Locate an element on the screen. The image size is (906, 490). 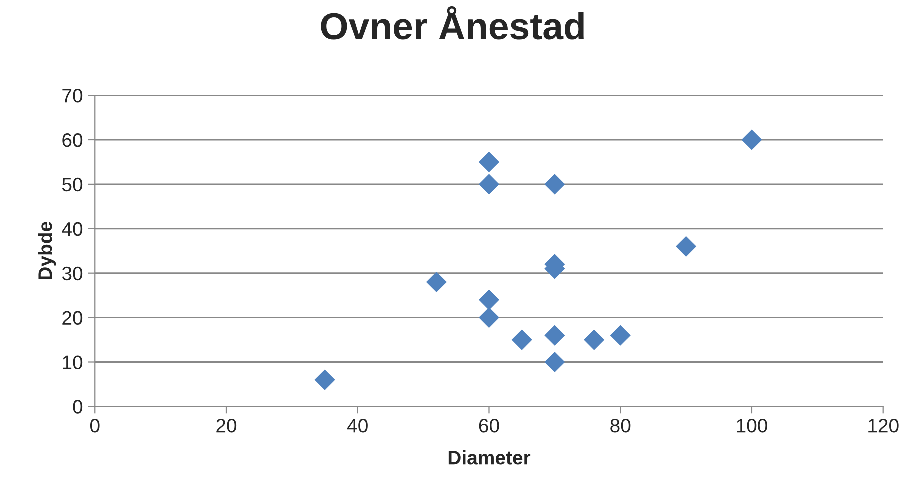
y-tick-label: 10 is located at coordinates (73, 363).